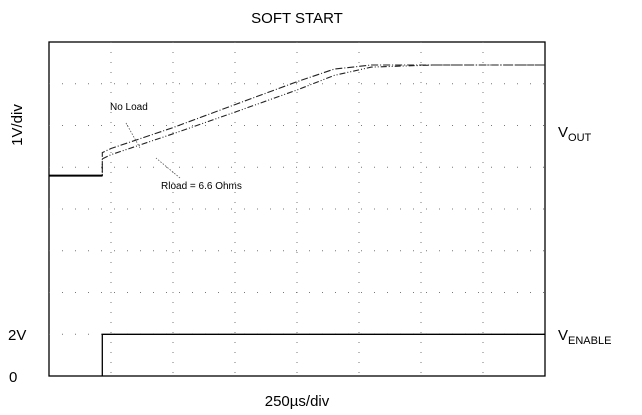 Image resolution: width=642 pixels, height=415 pixels. I want to click on y-tick-label-2v: 2V, so click(17, 335).